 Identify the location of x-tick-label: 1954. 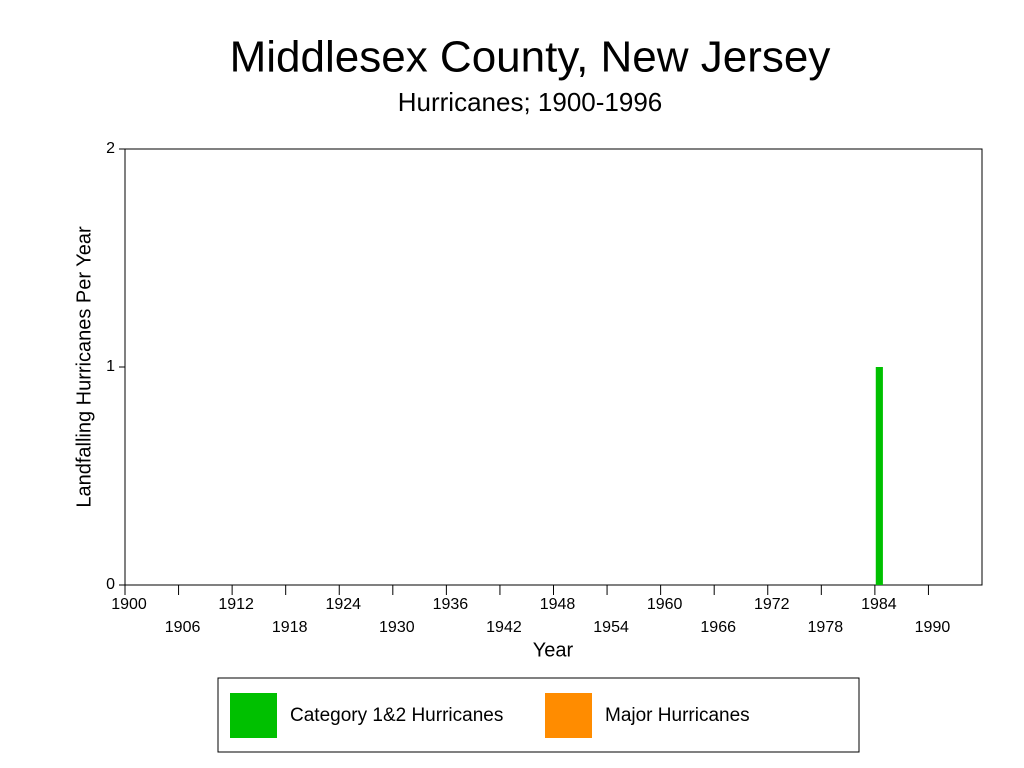
(611, 627).